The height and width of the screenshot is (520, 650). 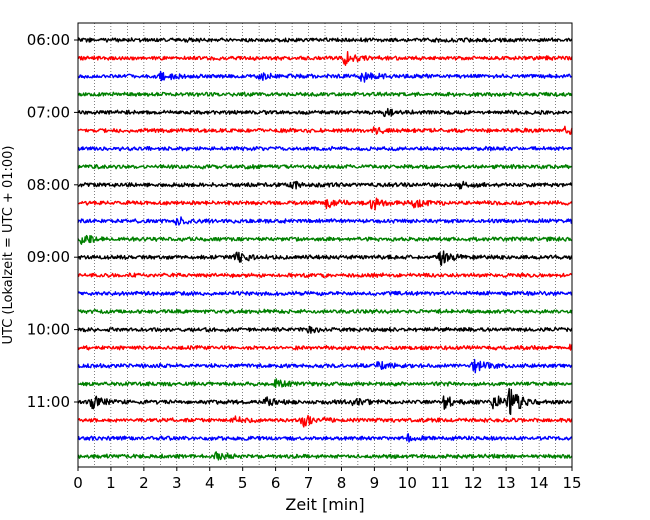 What do you see at coordinates (8, 245) in the screenshot?
I see `y-axis-label: UTC (Lokalzeit = UTC + 01:00)` at bounding box center [8, 245].